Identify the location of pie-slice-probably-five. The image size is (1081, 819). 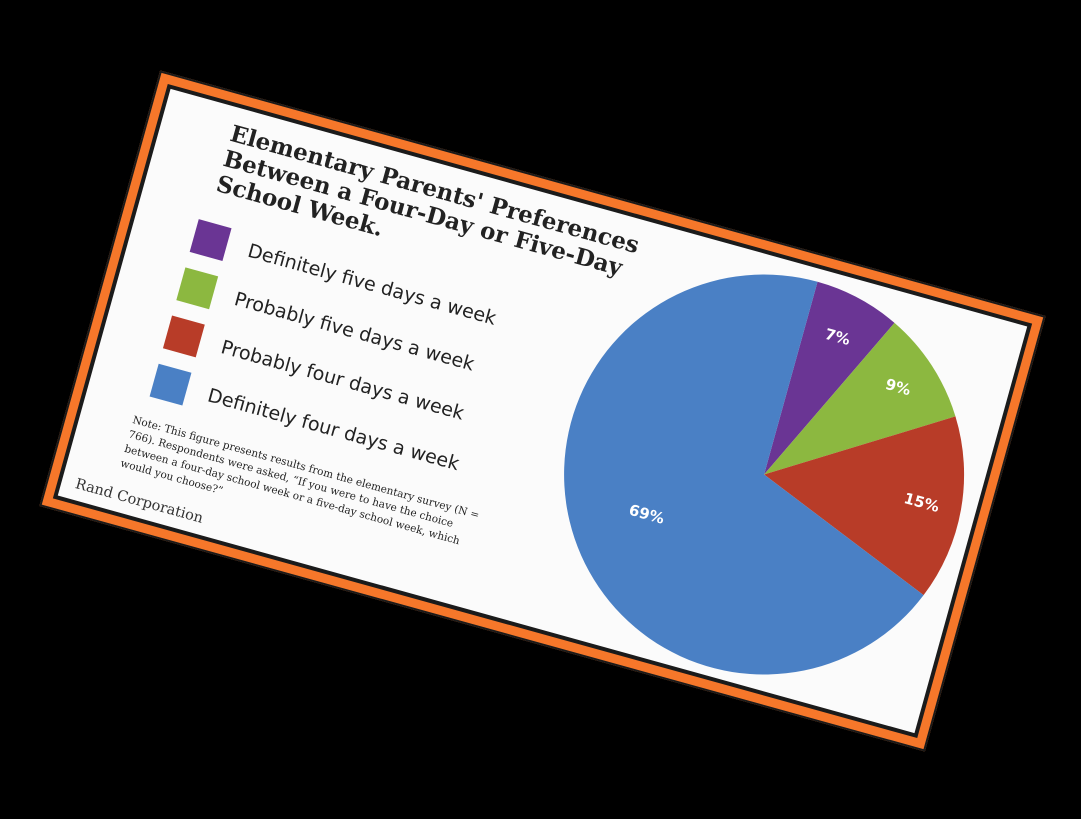
(860, 398).